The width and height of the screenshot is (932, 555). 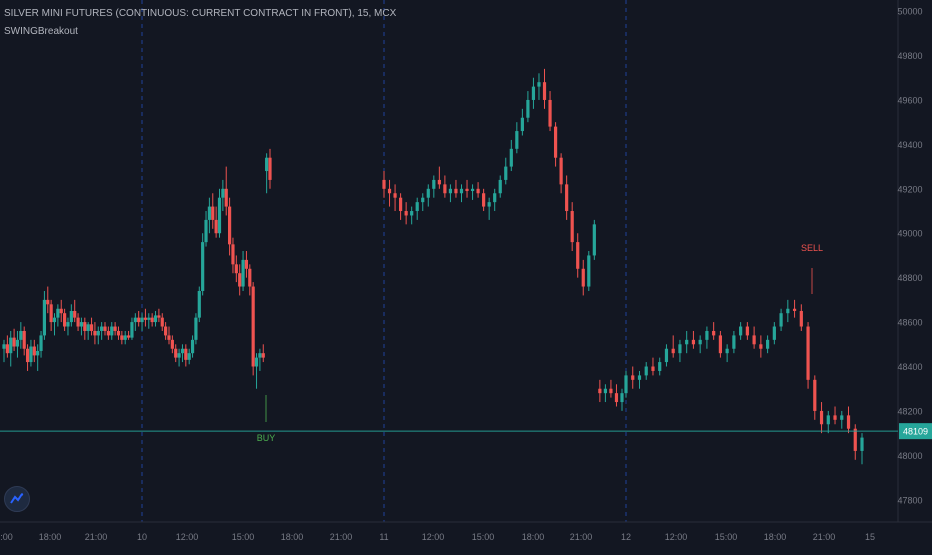 What do you see at coordinates (870, 537) in the screenshot?
I see `x-tick-label: 15` at bounding box center [870, 537].